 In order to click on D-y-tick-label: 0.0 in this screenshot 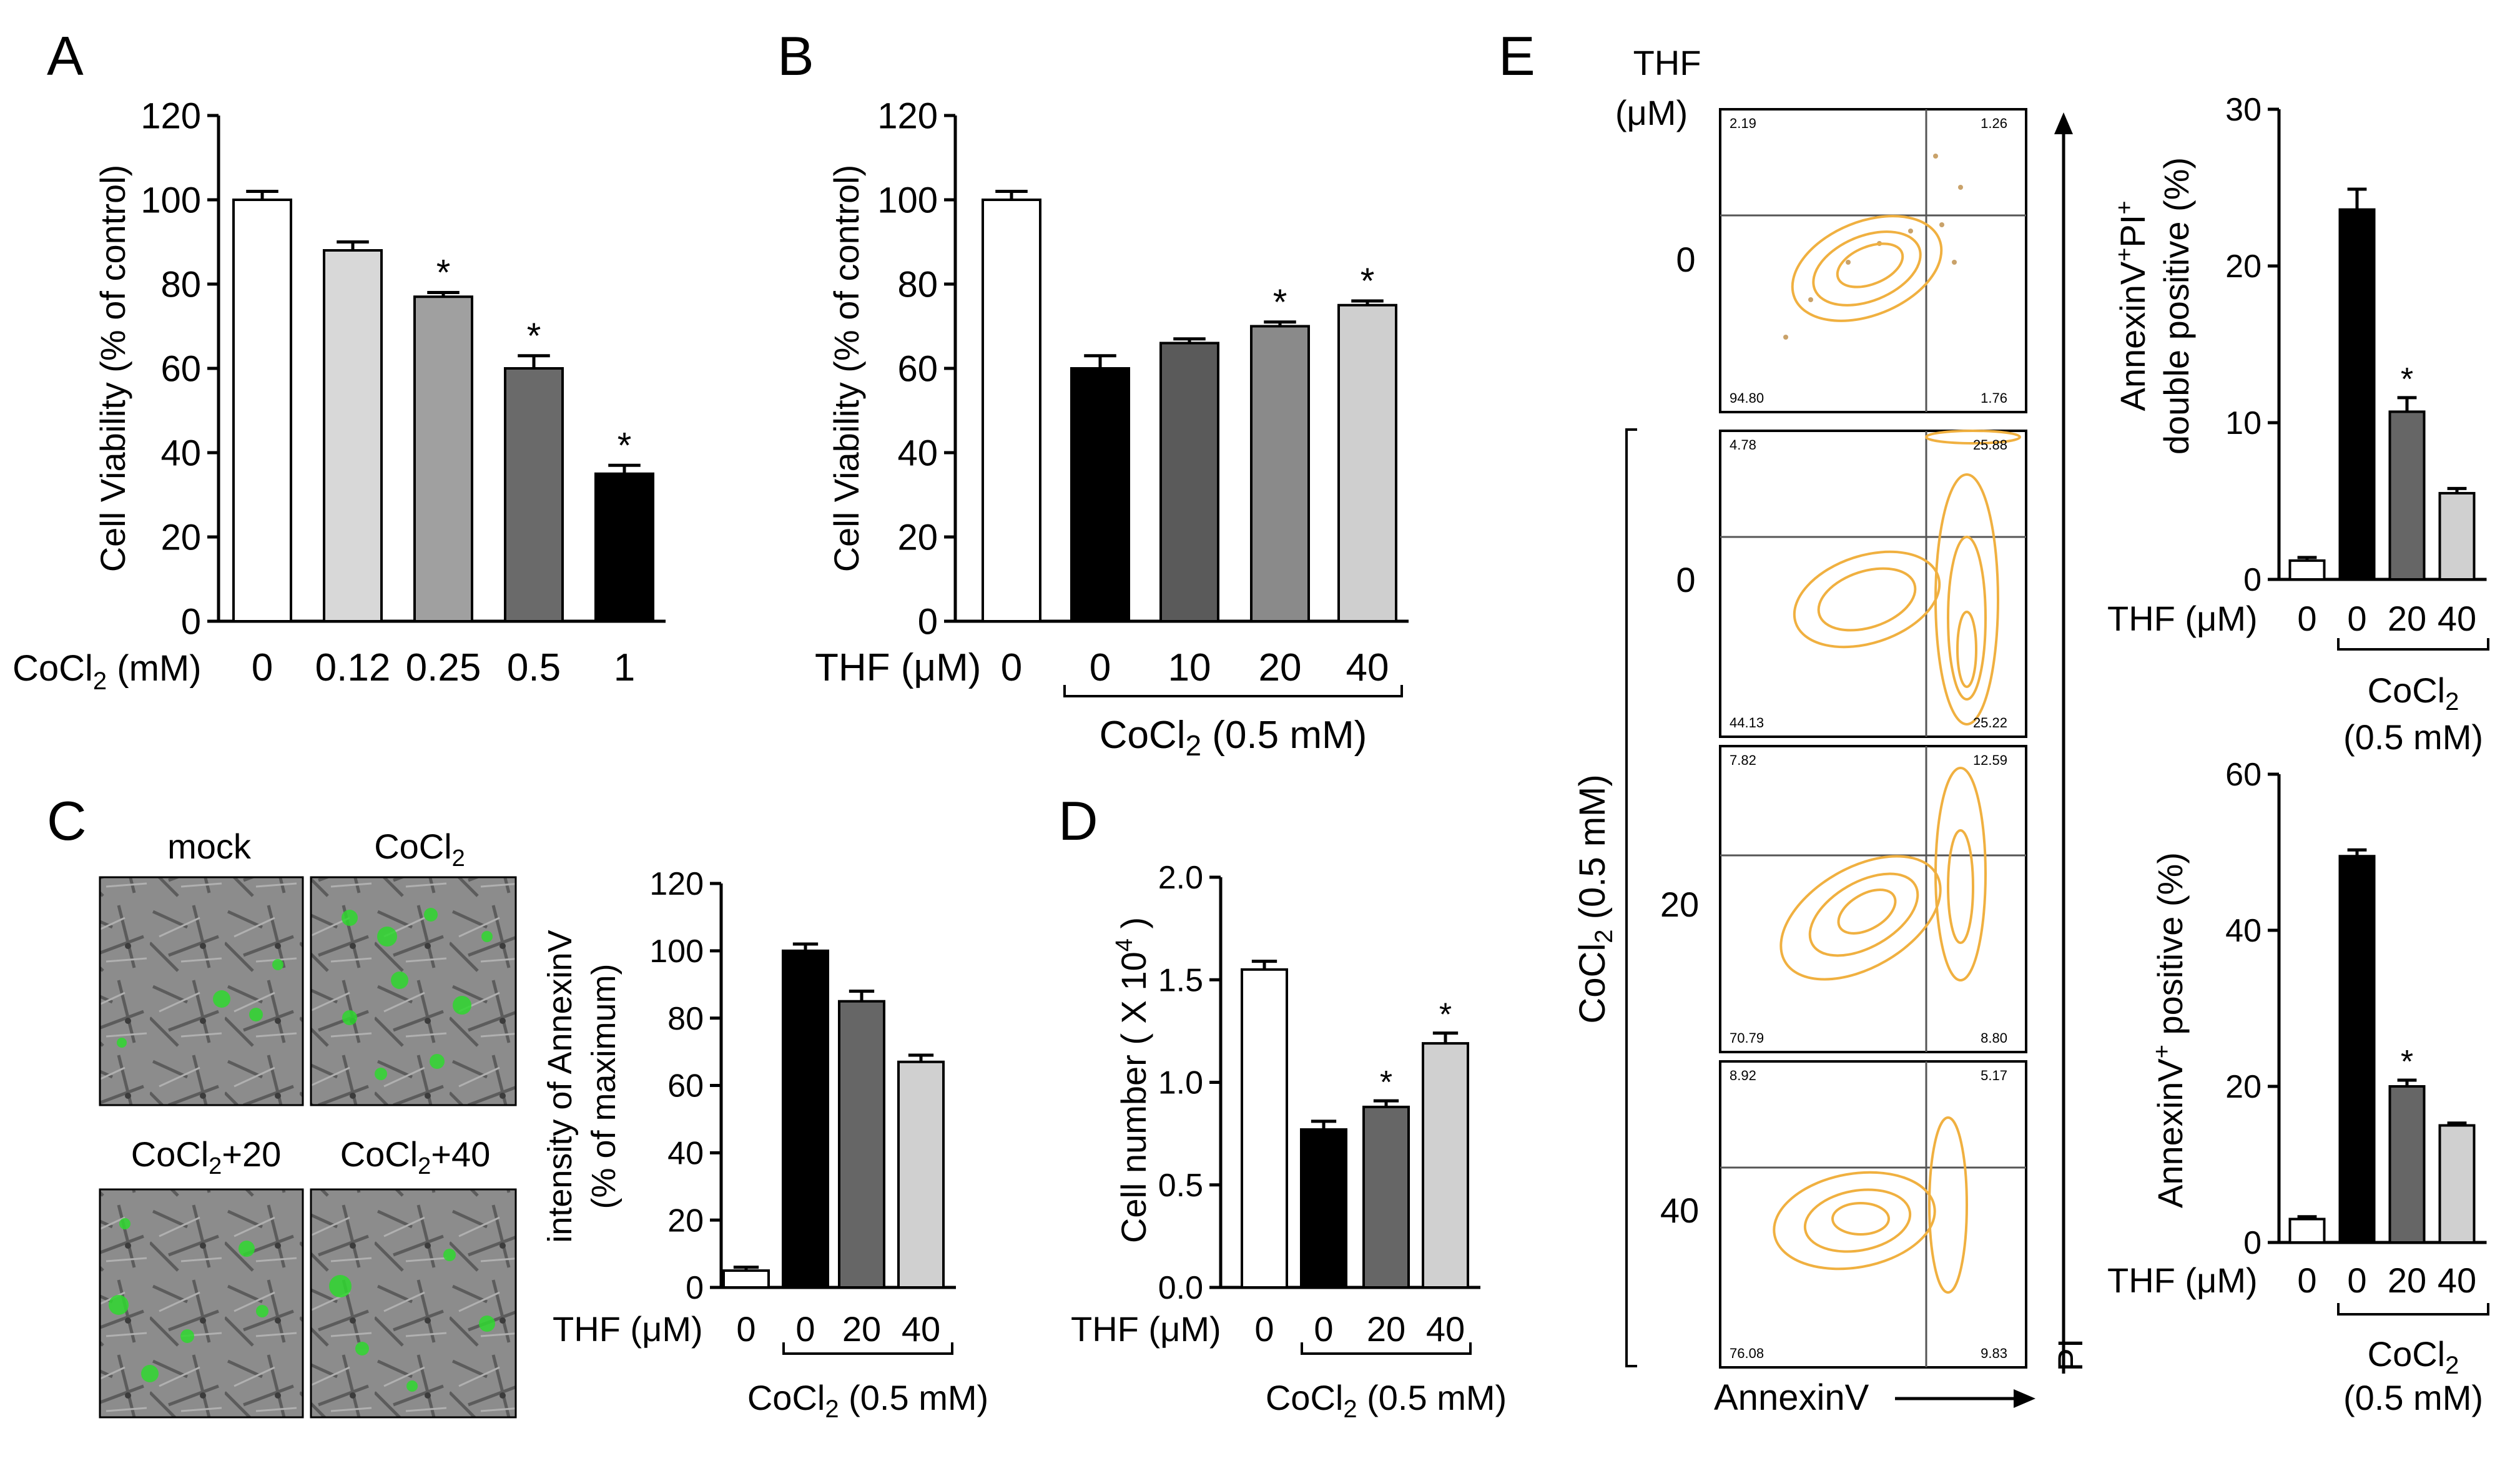, I will do `click(1181, 1288)`.